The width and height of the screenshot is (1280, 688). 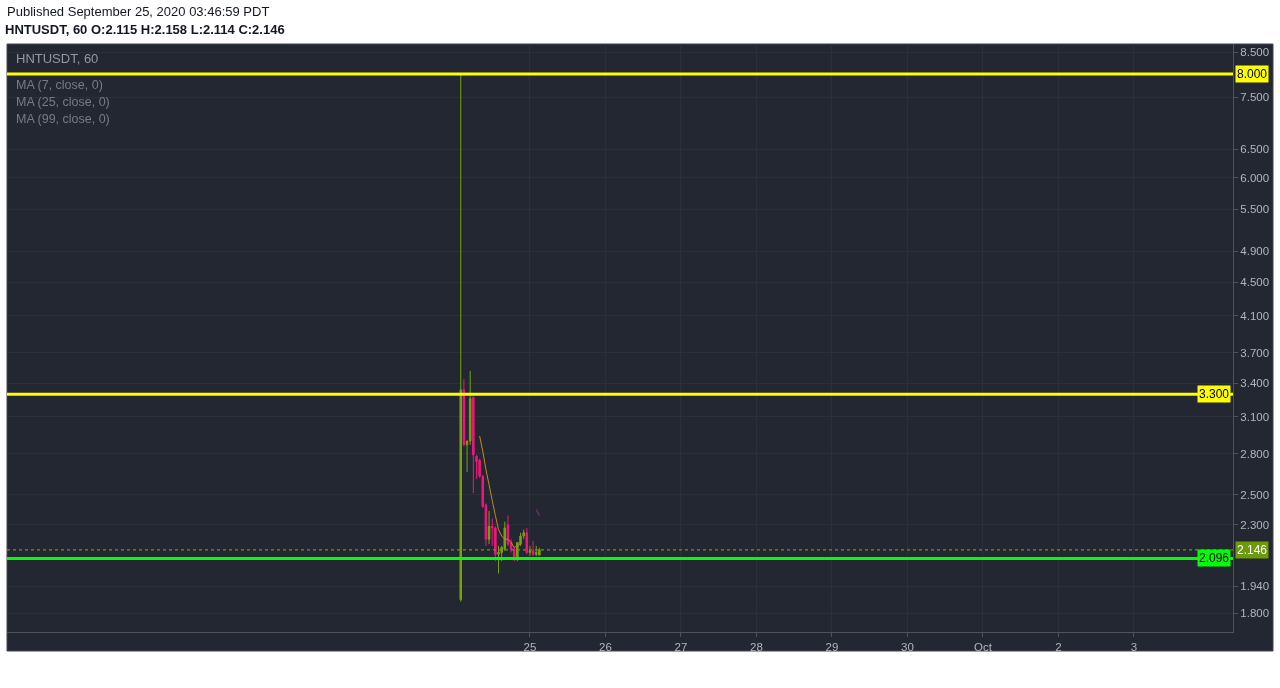 What do you see at coordinates (1255, 524) in the screenshot?
I see `y-tick-label: 2.300` at bounding box center [1255, 524].